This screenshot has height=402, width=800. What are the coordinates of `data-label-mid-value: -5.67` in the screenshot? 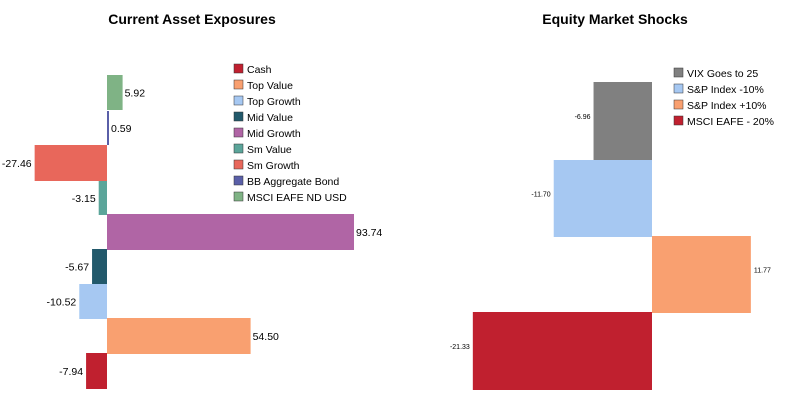 It's located at (77, 268).